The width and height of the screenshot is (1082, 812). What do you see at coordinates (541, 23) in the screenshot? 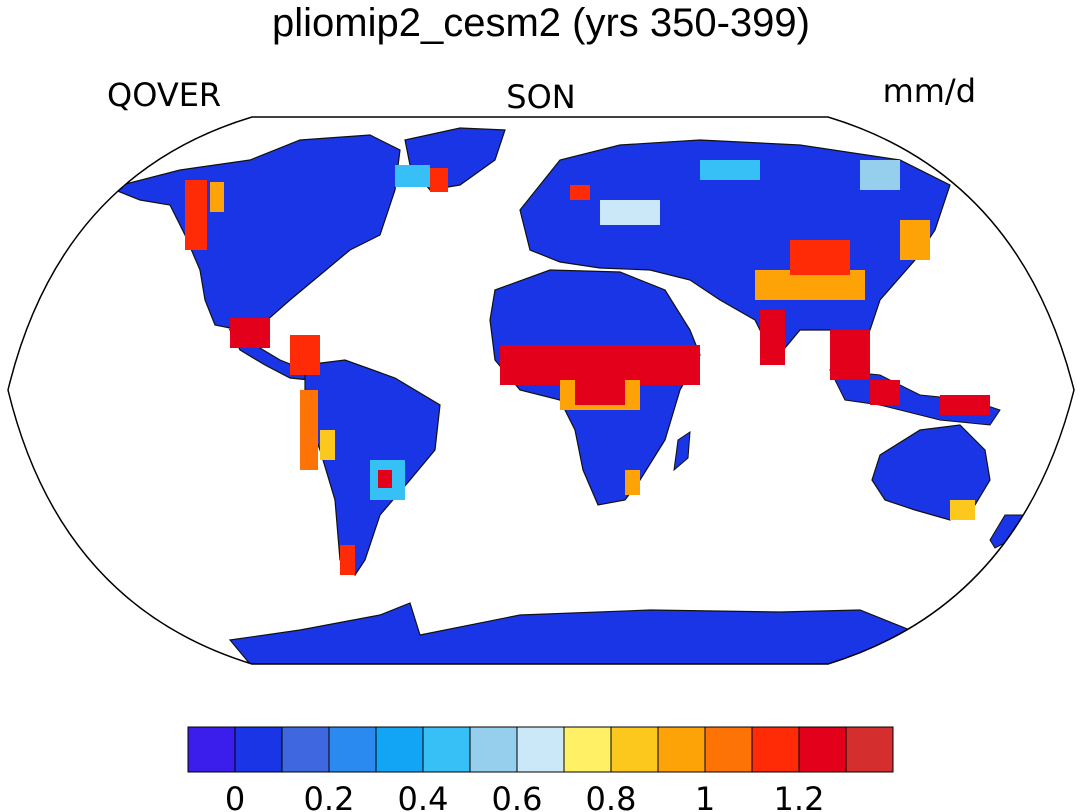
I see `plot-title: pliomip2_cesm2 (yrs 350-399)` at bounding box center [541, 23].